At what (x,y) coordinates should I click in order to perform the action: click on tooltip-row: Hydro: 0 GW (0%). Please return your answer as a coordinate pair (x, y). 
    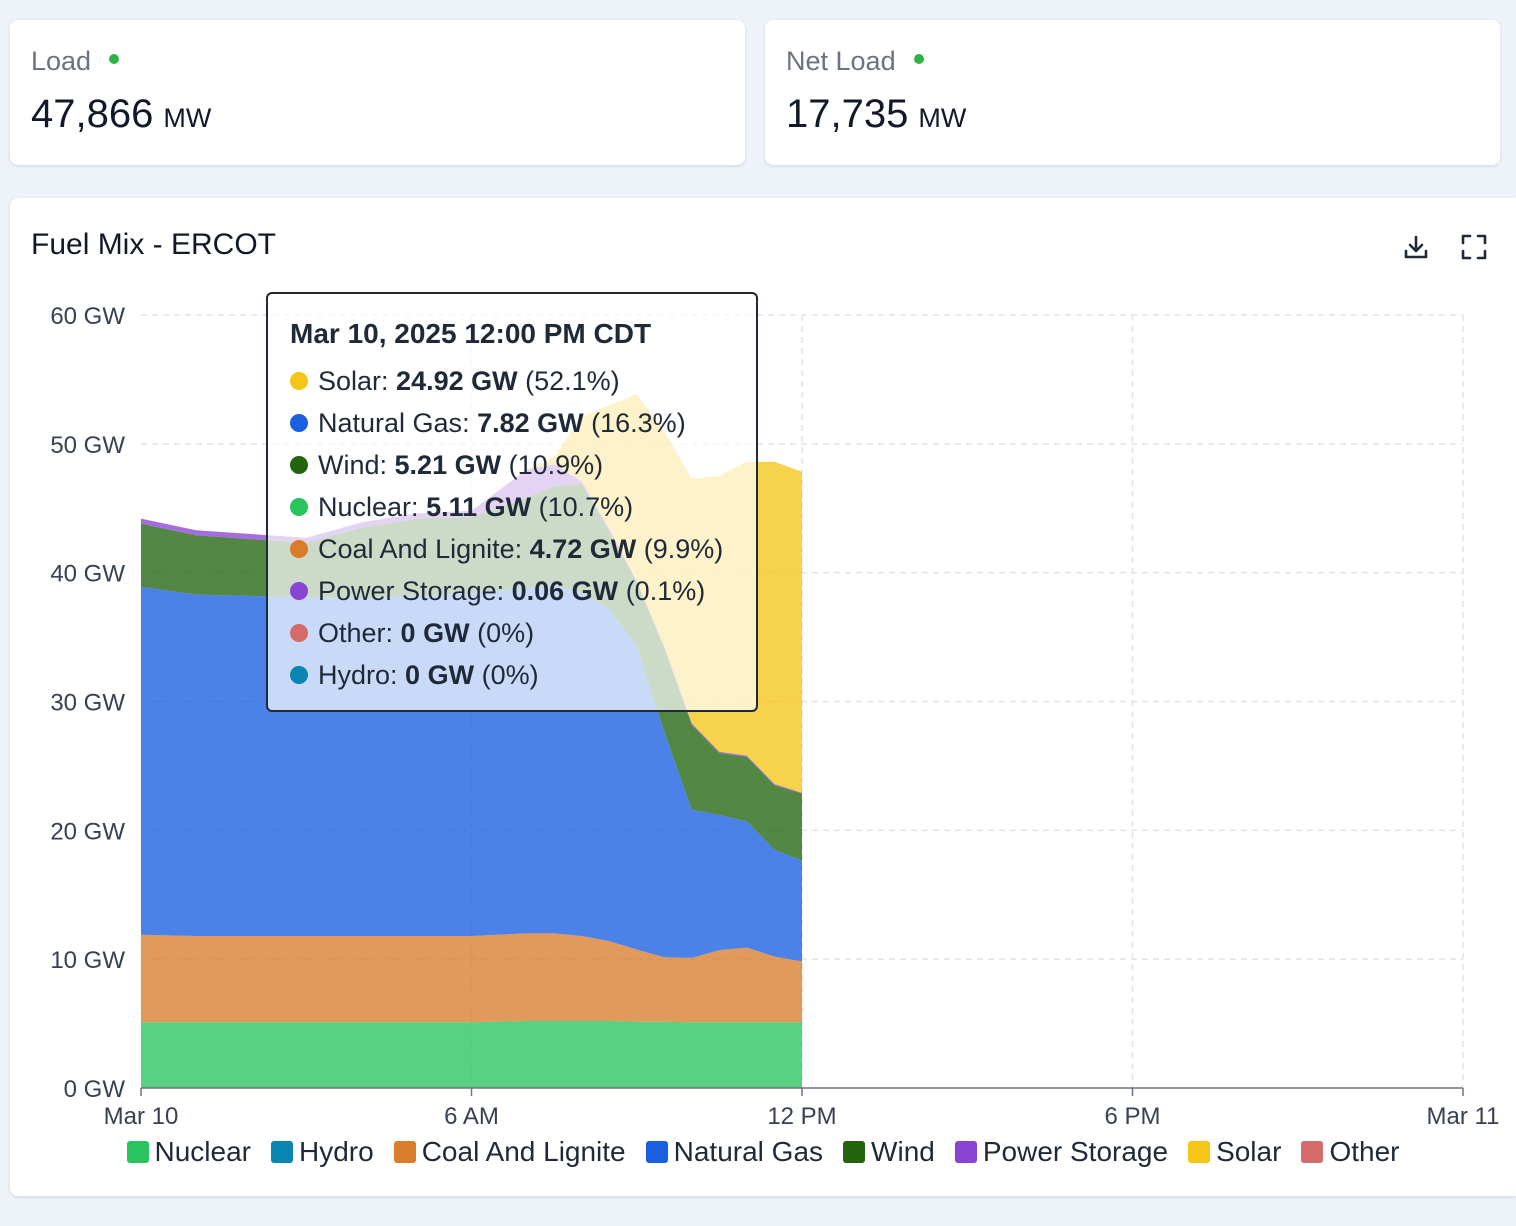
    Looking at the image, I should click on (523, 675).